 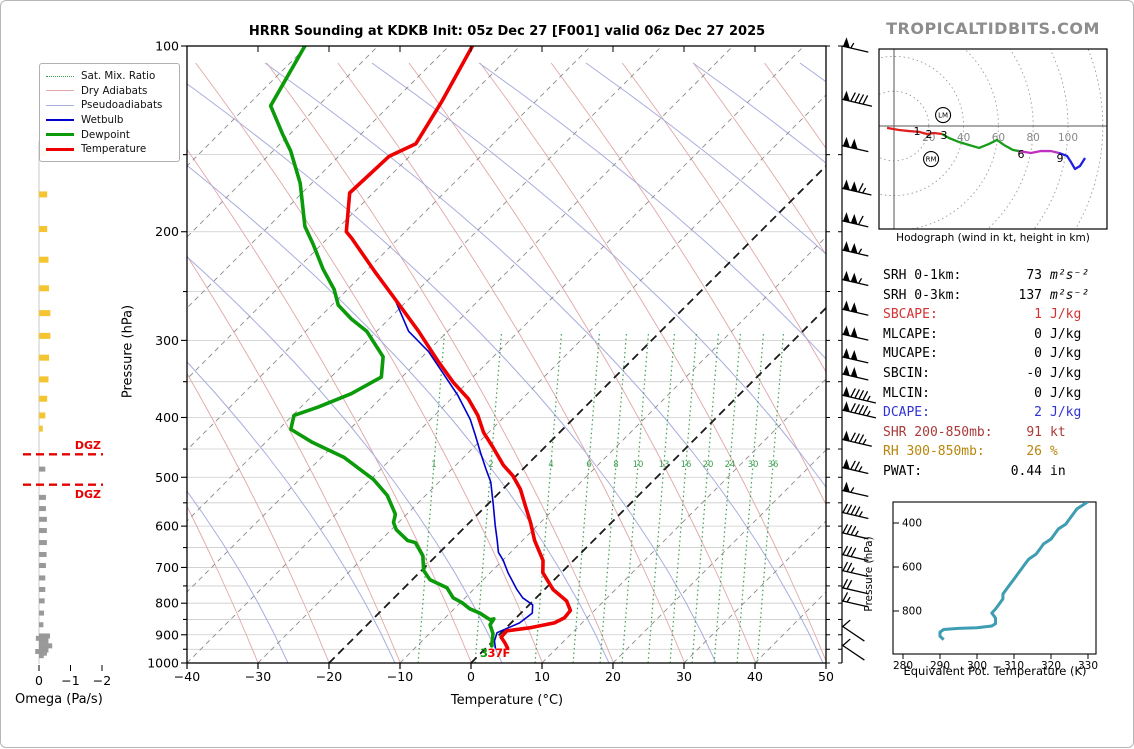 What do you see at coordinates (664, 465) in the screenshot?
I see `svg-text: 13` at bounding box center [664, 465].